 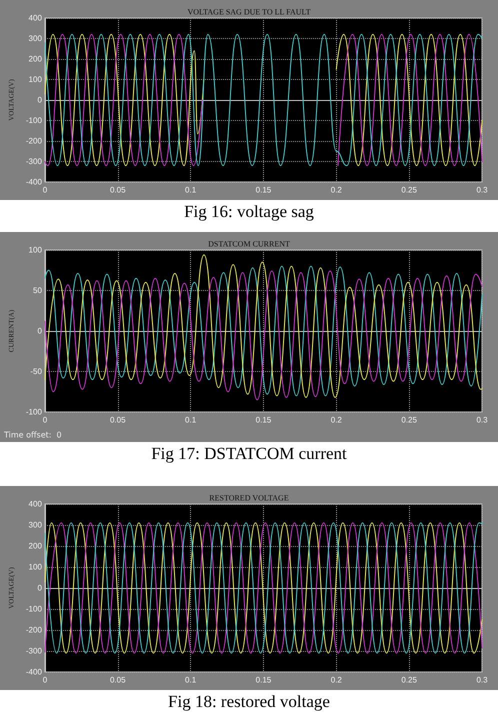 What do you see at coordinates (249, 212) in the screenshot?
I see `caption: Fig 16: voltage sag` at bounding box center [249, 212].